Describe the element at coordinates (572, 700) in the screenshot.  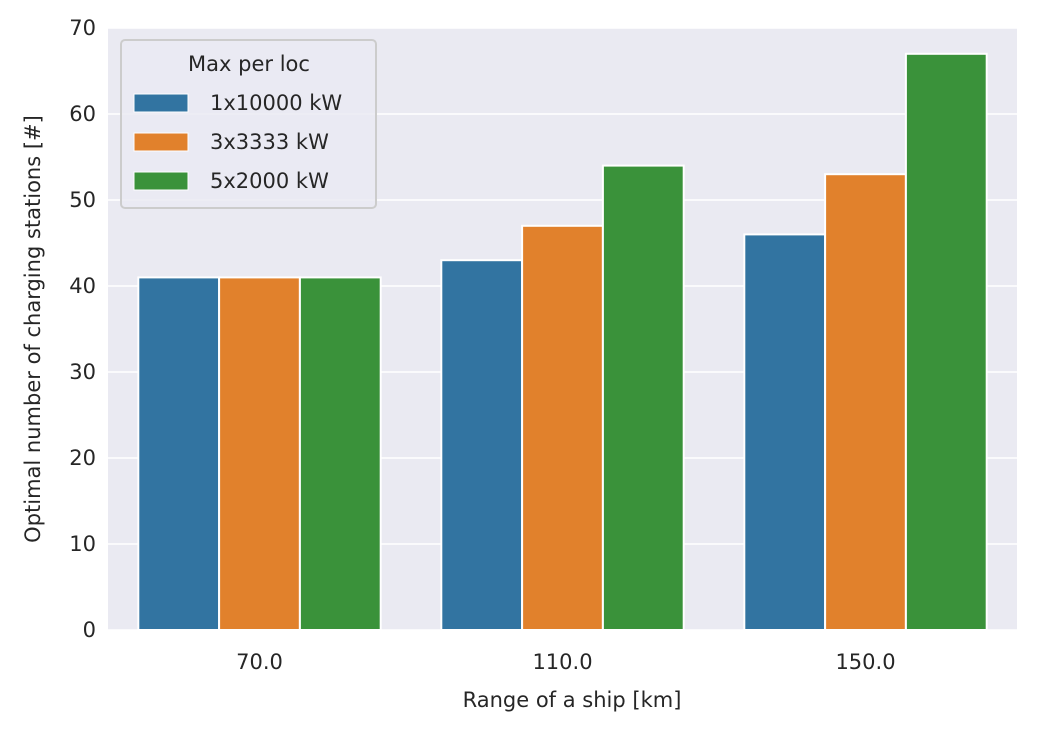
I see `x-axis-label: Range of a ship [km]` at that location.